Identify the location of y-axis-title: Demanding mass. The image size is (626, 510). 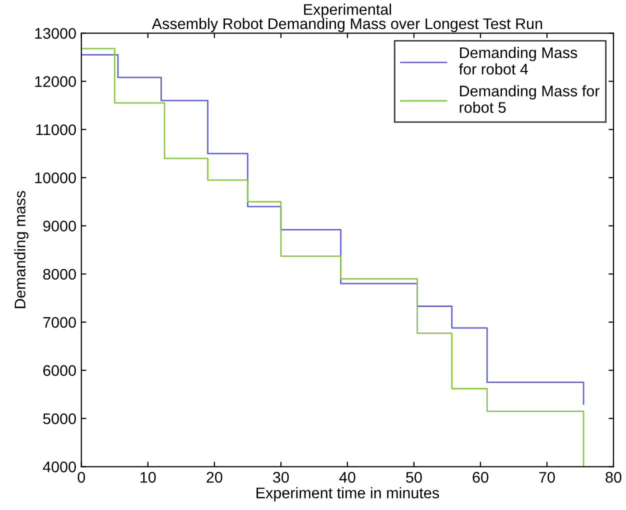
(21, 249).